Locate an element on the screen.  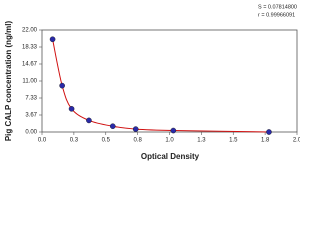
x-tick-label: 0.3 is located at coordinates (74, 141).